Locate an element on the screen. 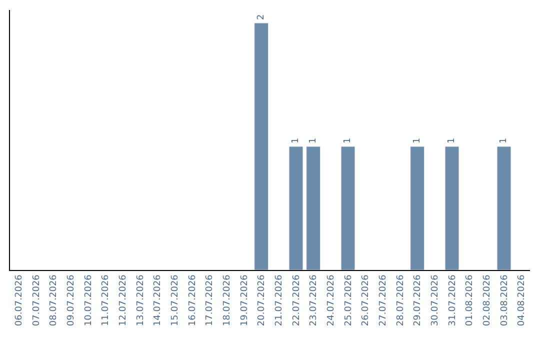  x-tick-label: 07.07.2026 is located at coordinates (37, 300).